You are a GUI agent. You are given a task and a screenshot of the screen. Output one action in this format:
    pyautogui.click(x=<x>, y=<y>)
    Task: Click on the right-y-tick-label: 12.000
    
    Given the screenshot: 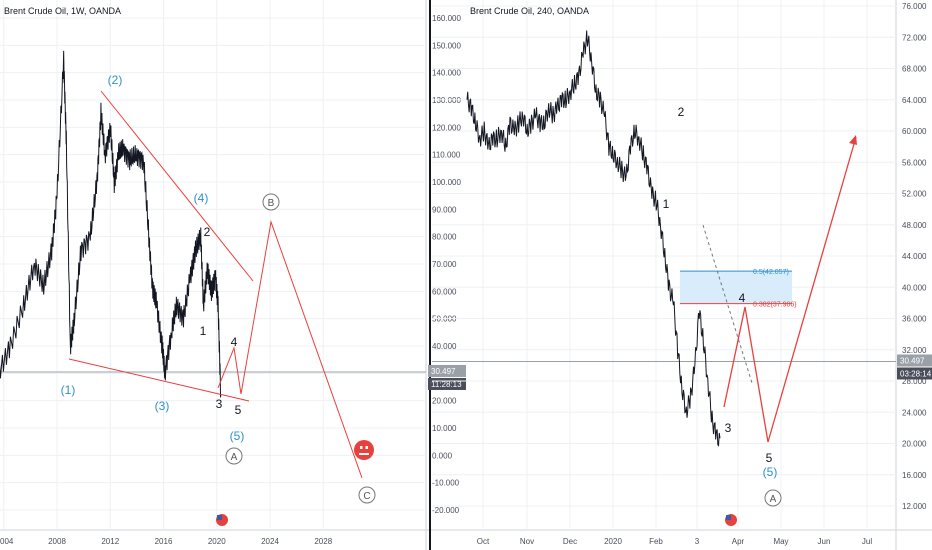 What is the action you would take?
    pyautogui.click(x=914, y=506)
    